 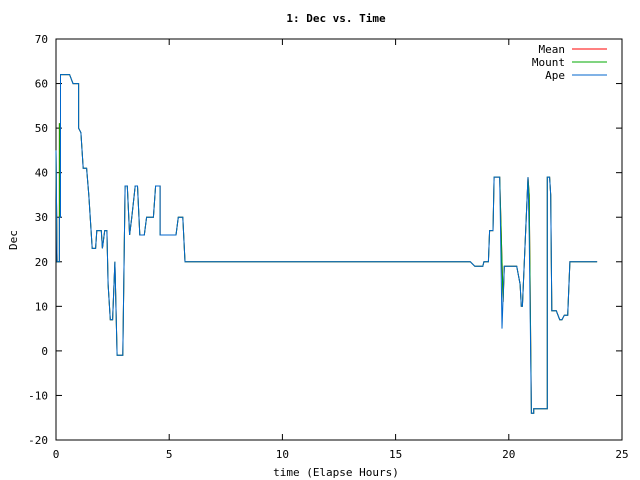 I want to click on x-tick-label: 25, so click(x=621, y=454).